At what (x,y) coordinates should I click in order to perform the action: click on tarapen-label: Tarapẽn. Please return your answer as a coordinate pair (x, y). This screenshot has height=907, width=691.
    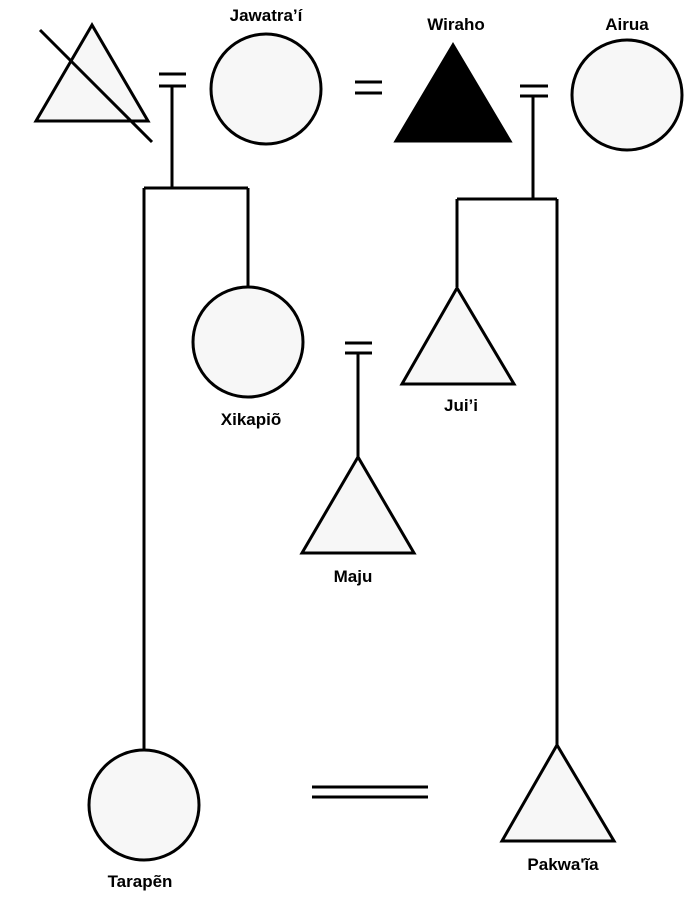
    Looking at the image, I should click on (140, 881).